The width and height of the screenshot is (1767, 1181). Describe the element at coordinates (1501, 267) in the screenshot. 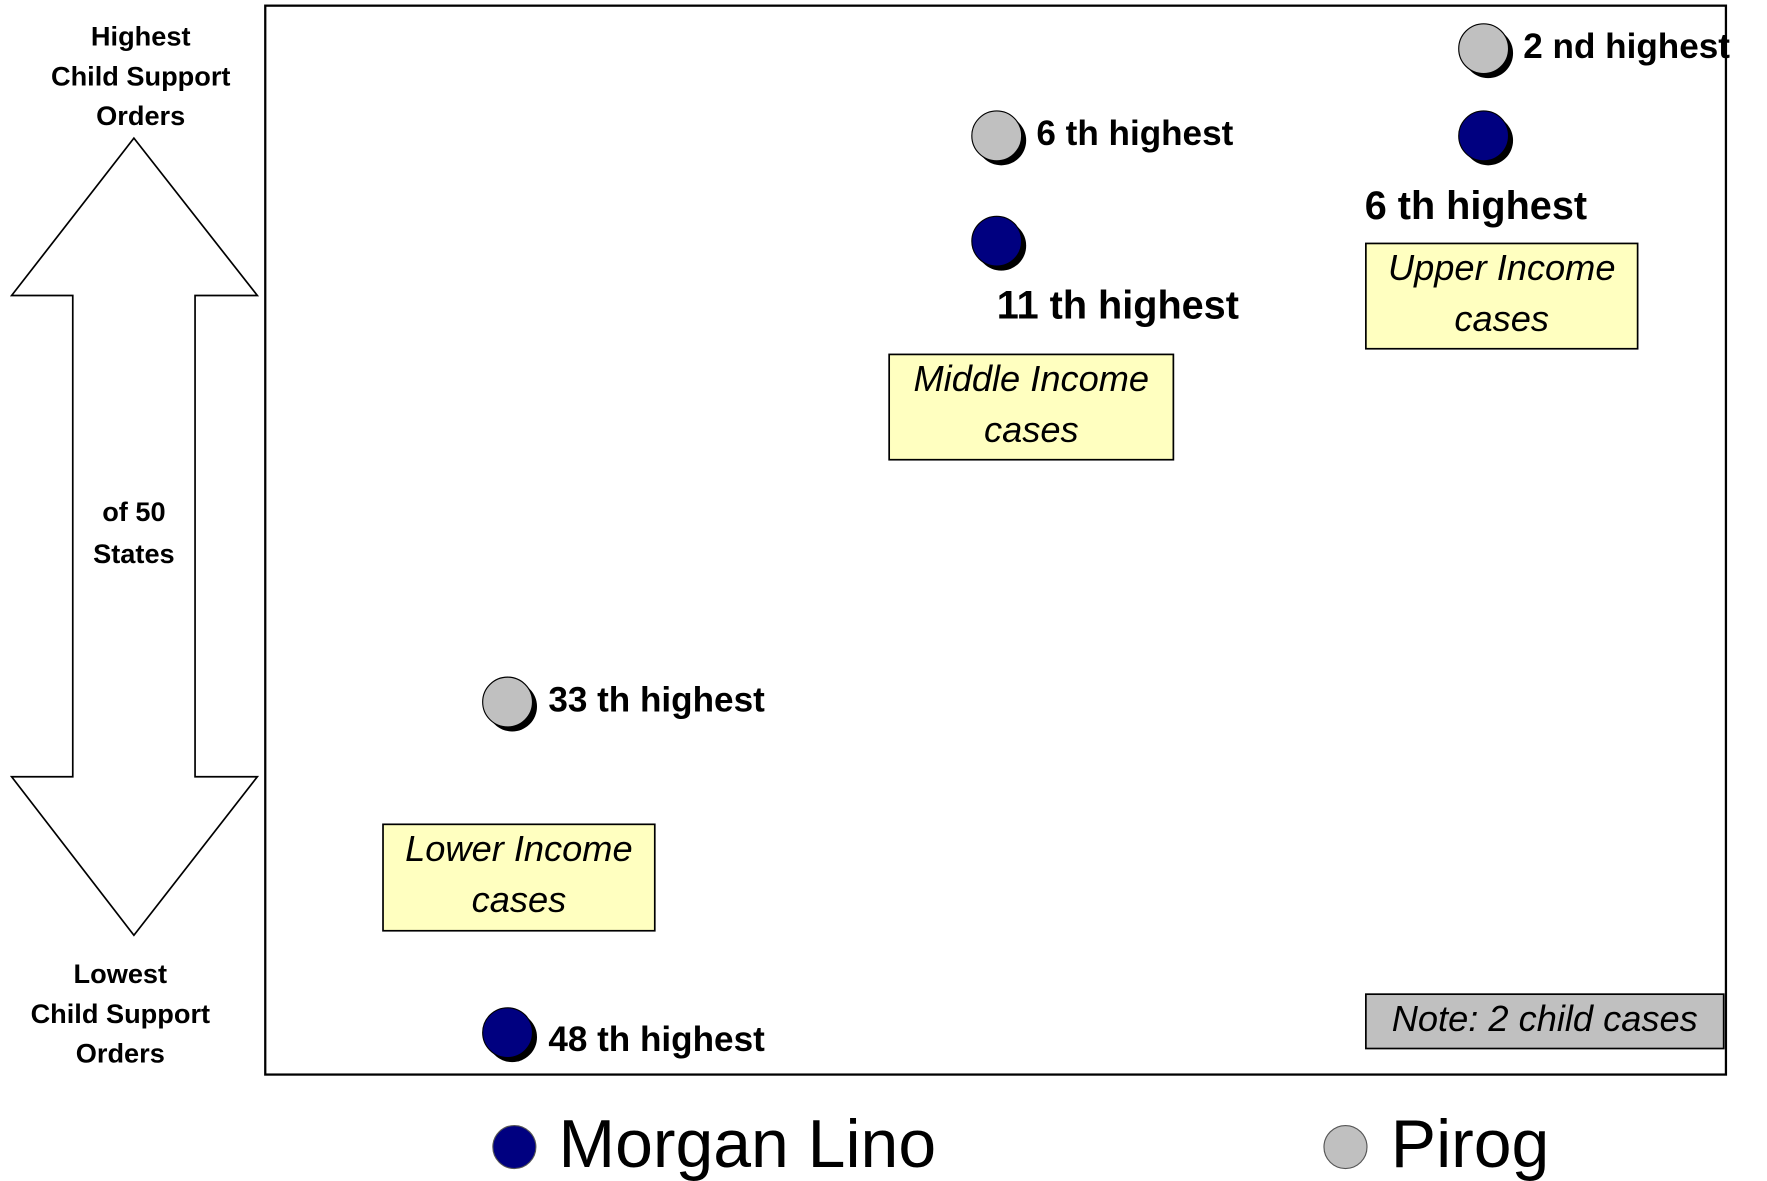

I see `group-label: Upper Income` at that location.